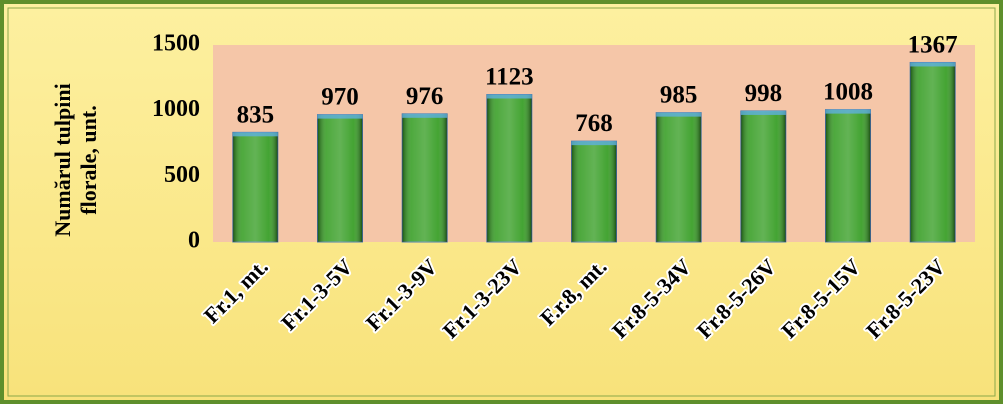  I want to click on data-label: 998, so click(764, 93).